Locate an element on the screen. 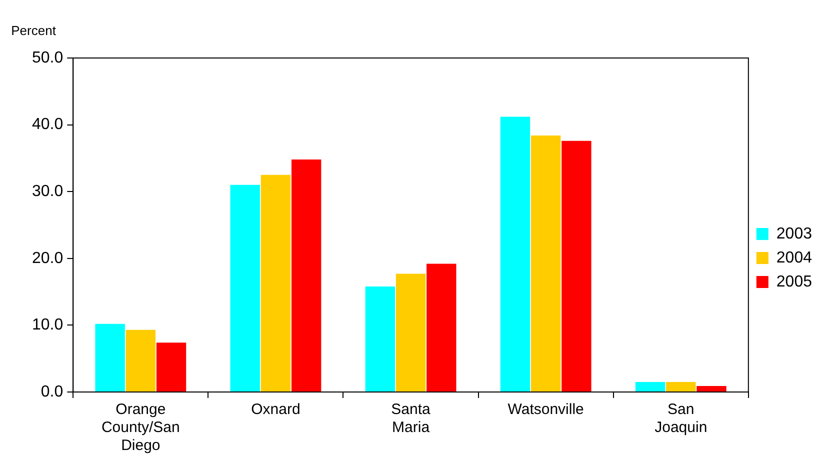 The height and width of the screenshot is (476, 840). legend-label: 2003 is located at coordinates (794, 233).